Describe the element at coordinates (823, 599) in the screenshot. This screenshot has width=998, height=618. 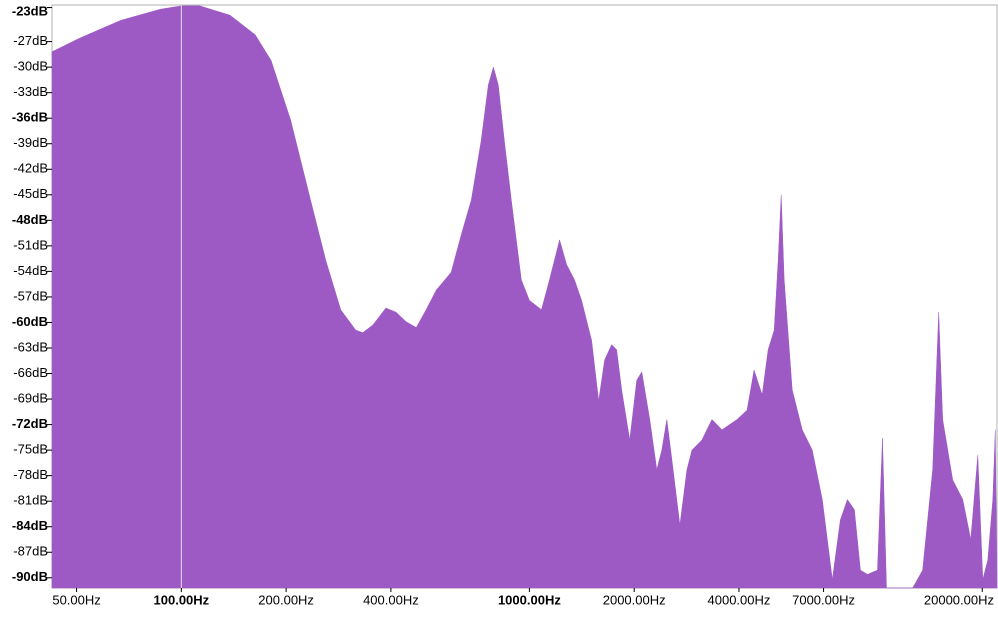
I see `x-tick-label: 7000.00Hz` at that location.